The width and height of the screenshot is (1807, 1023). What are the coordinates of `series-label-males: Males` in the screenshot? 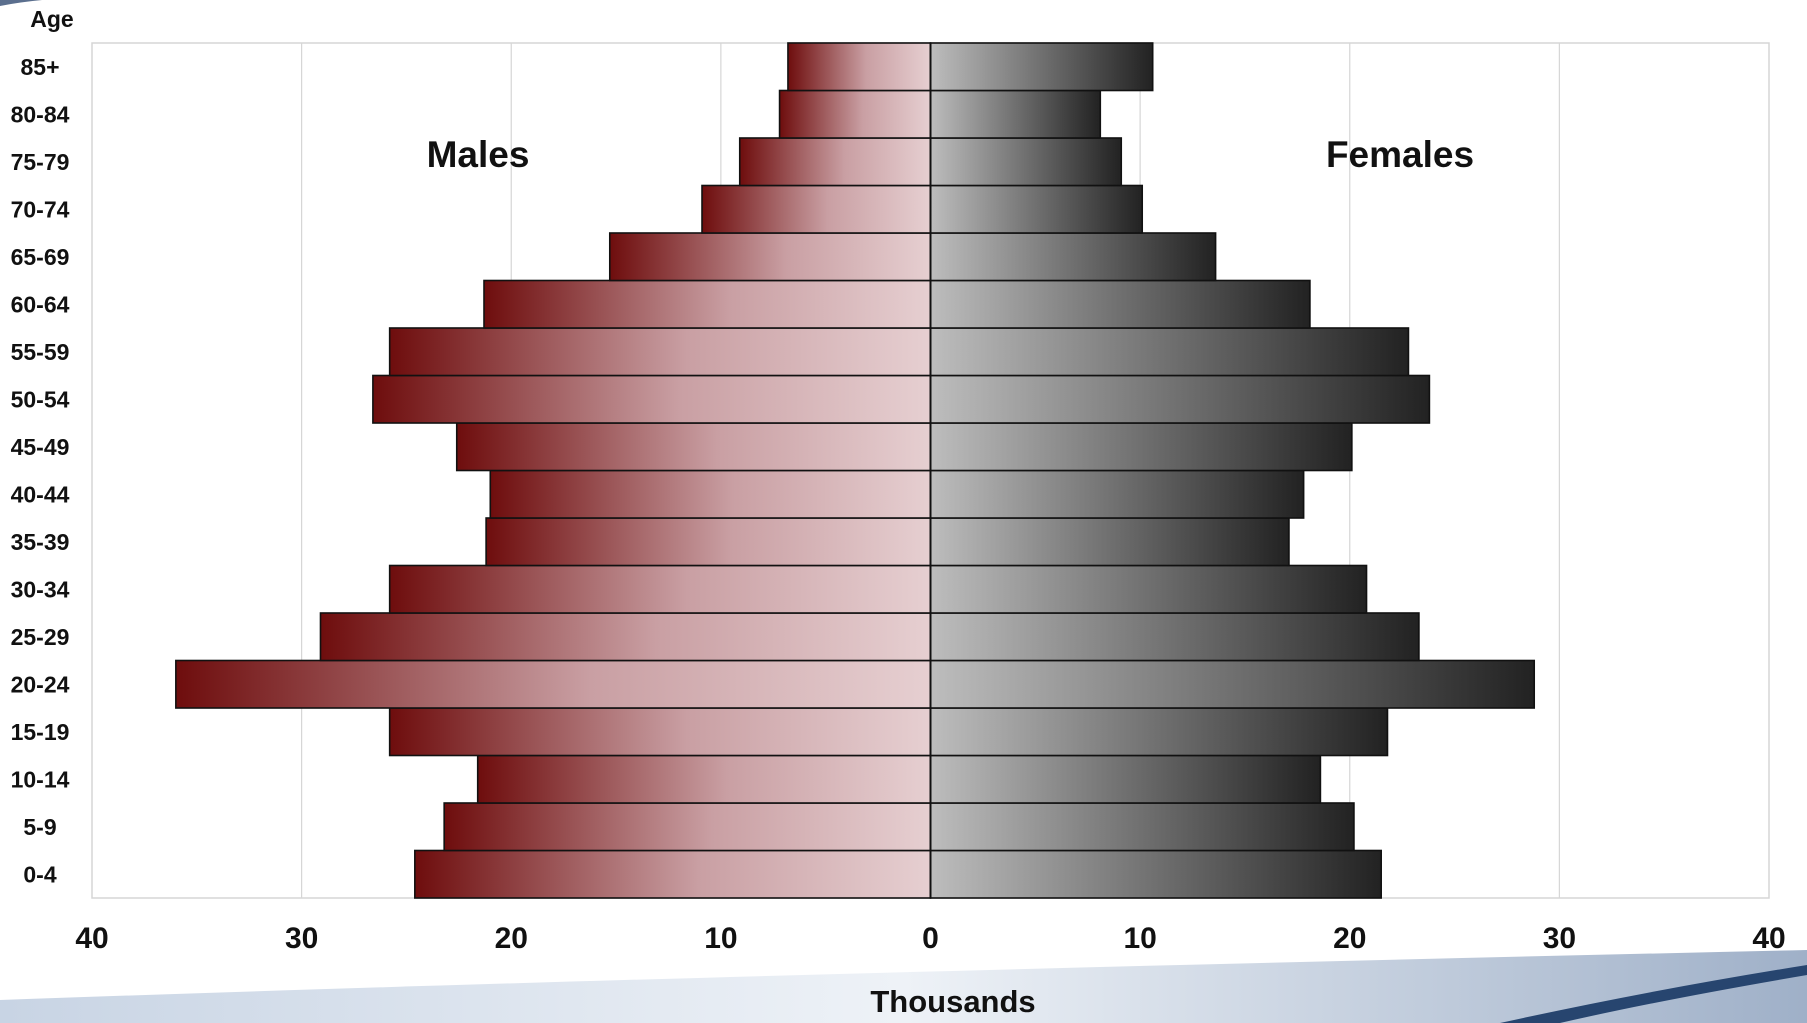 It's located at (478, 154).